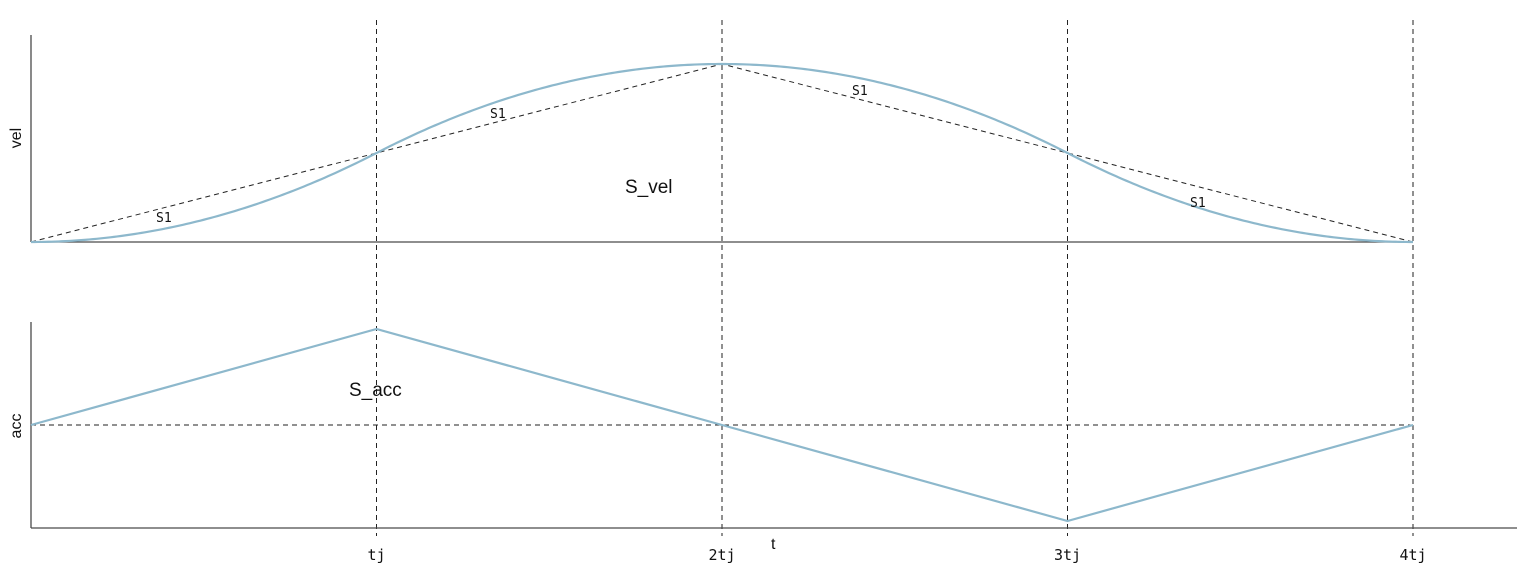 The image size is (1537, 579). I want to click on s1-label-4: S1, so click(1198, 203).